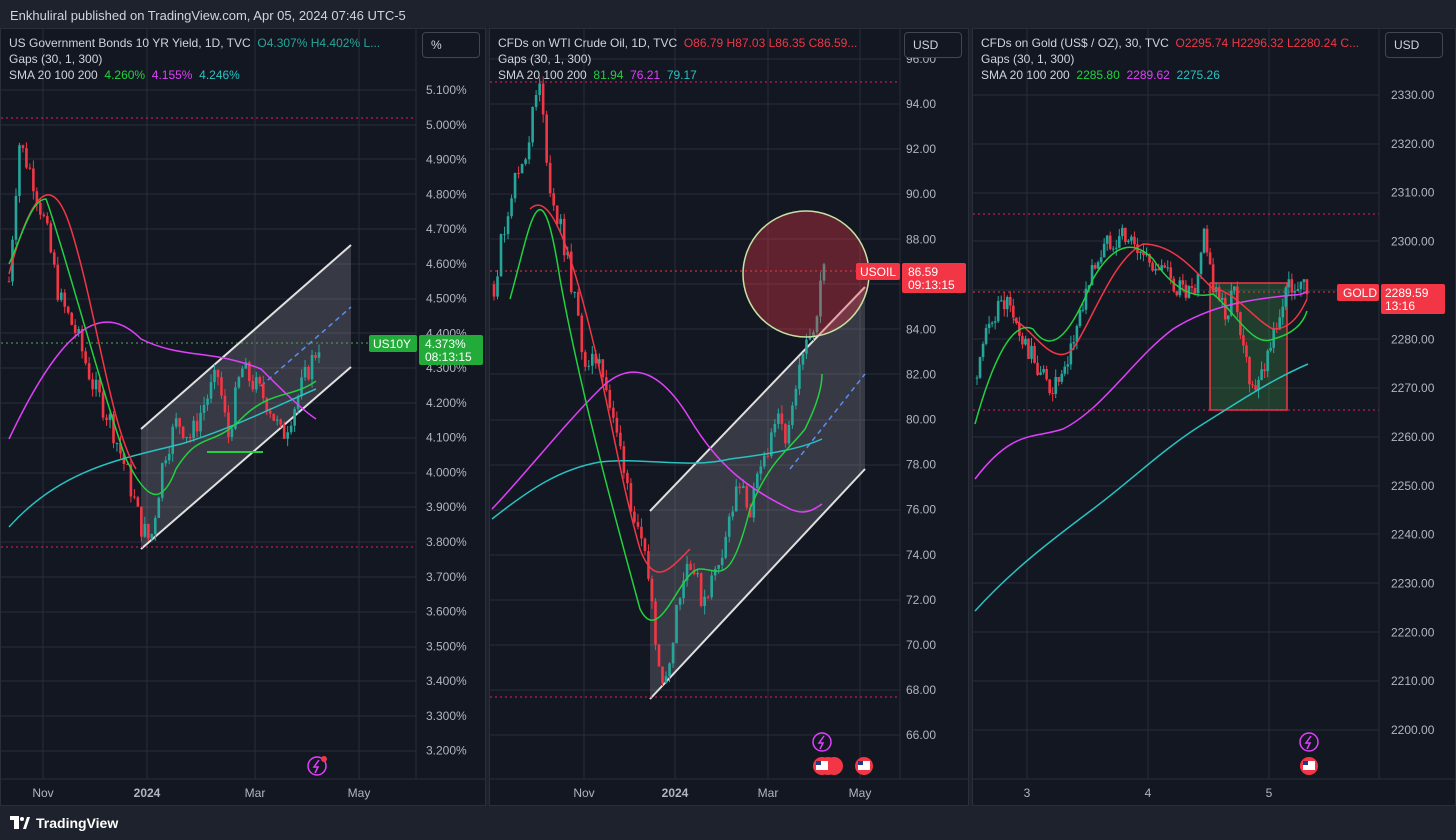 The width and height of the screenshot is (1456, 840). Describe the element at coordinates (1413, 535) in the screenshot. I see `y-tick-label: 2240.00` at that location.